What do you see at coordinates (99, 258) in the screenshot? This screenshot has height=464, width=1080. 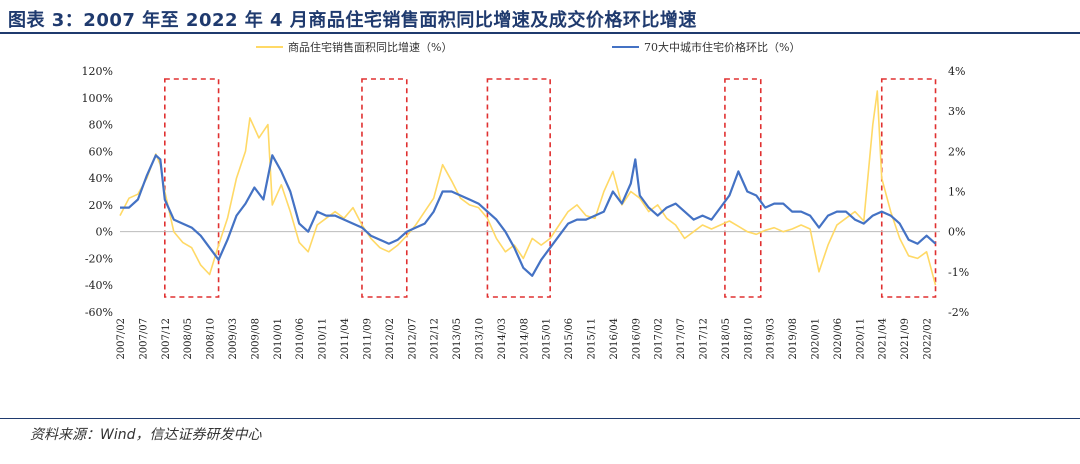 I see `left-tick-label: -20%` at bounding box center [99, 258].